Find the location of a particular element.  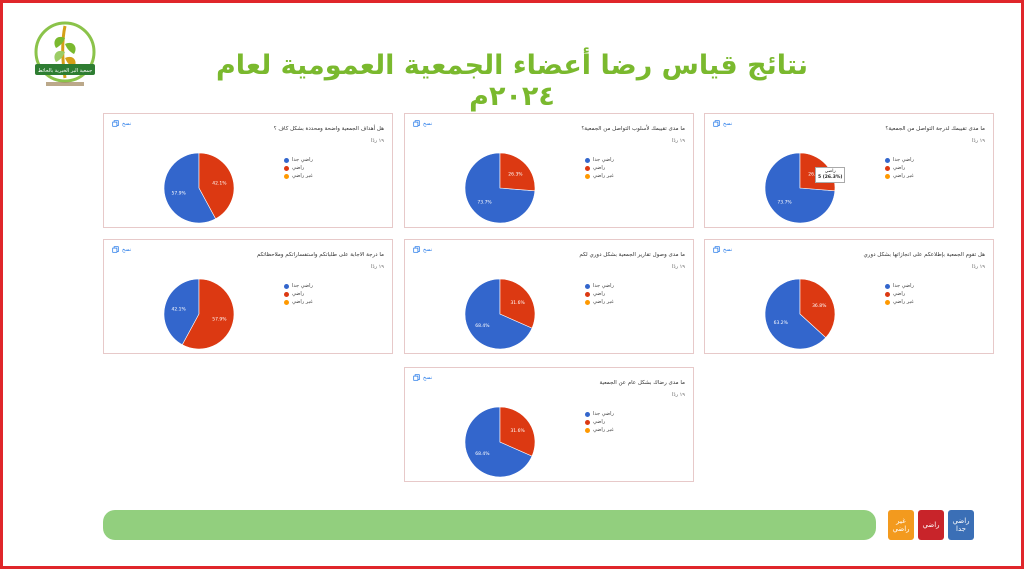

tooltip-label: راضي is located at coordinates (830, 171).